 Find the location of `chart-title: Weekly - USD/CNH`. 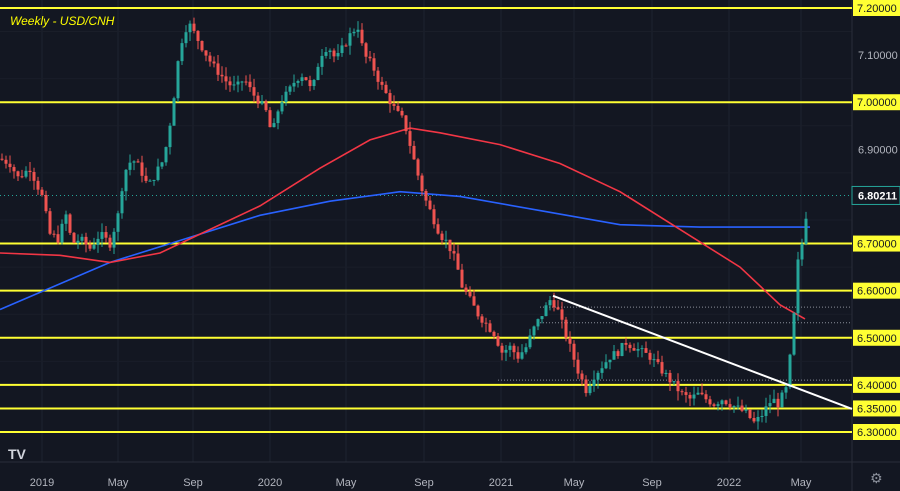

chart-title: Weekly - USD/CNH is located at coordinates (62, 21).